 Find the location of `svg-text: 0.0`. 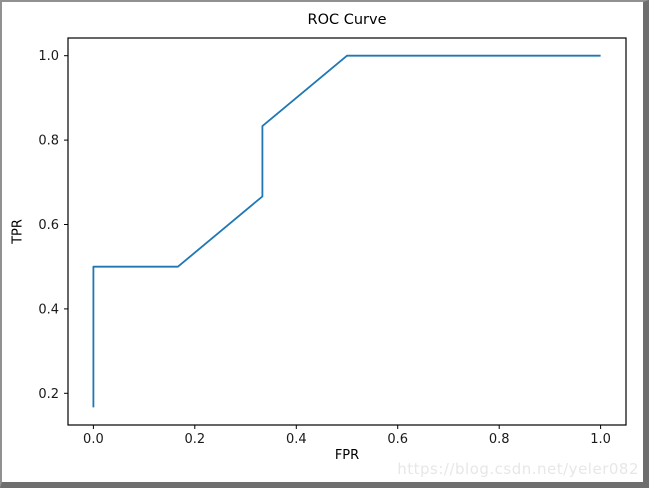

svg-text: 0.0 is located at coordinates (93, 439).